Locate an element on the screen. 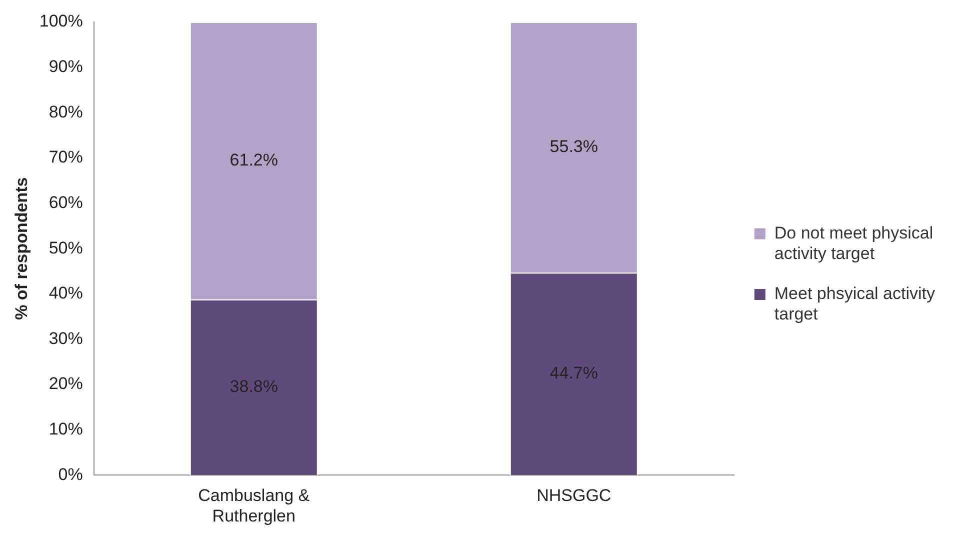 This screenshot has width=963, height=538. data-label: 38.8% is located at coordinates (254, 386).